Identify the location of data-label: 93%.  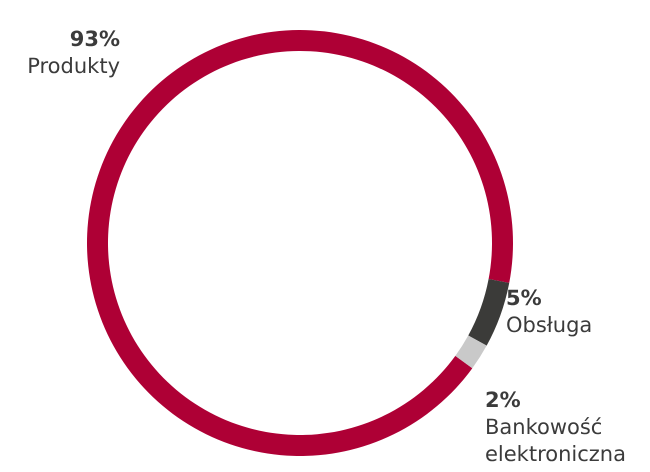
(95, 39).